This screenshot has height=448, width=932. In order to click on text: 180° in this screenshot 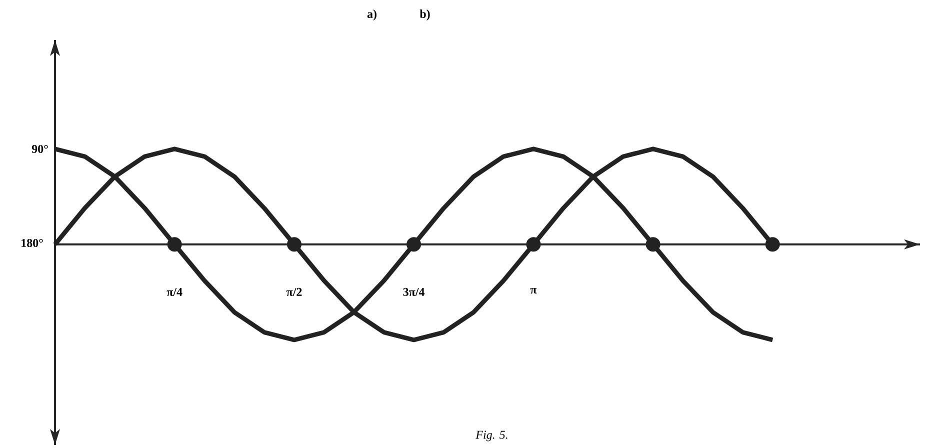, I will do `click(32, 243)`.